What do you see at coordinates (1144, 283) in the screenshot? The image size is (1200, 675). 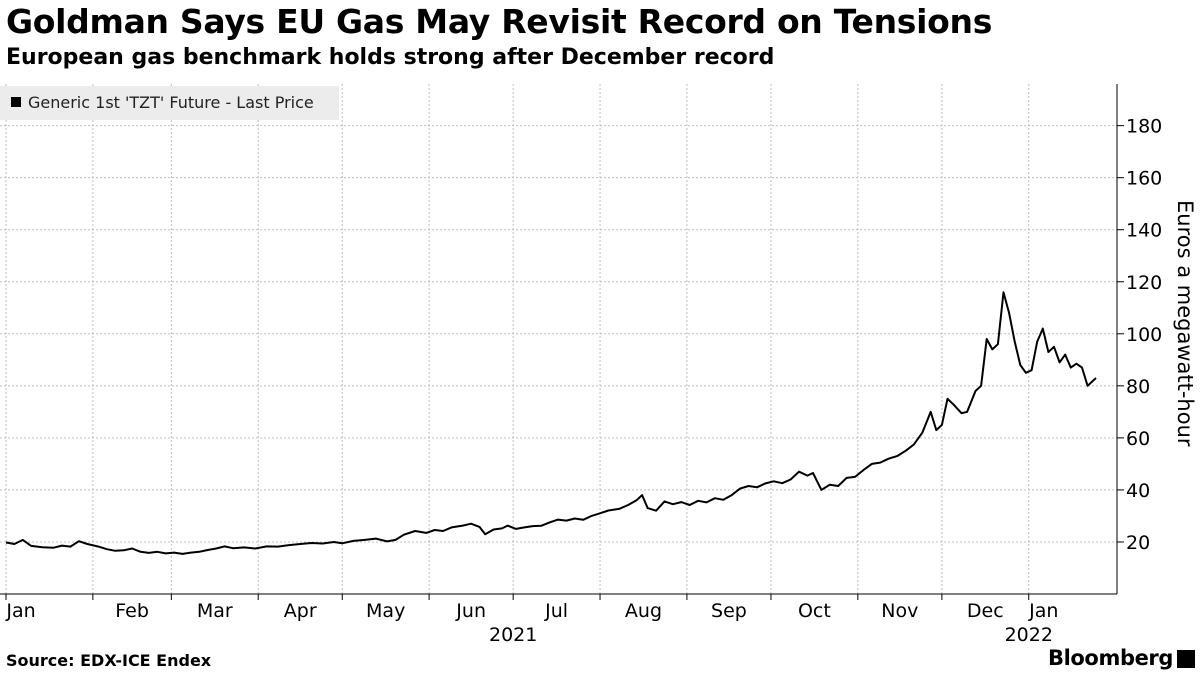 I see `y-tick-label: 120` at bounding box center [1144, 283].